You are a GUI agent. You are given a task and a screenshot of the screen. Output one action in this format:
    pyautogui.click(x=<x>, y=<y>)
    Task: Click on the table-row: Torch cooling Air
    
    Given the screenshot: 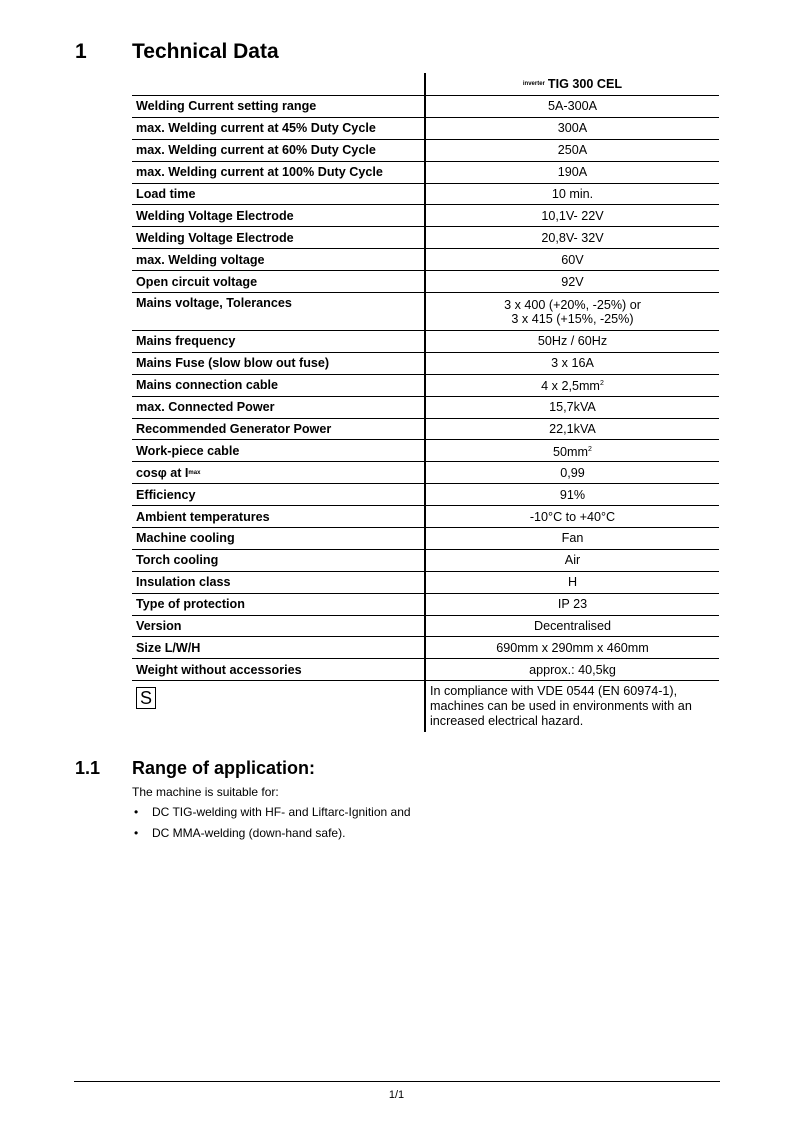 What is the action you would take?
    pyautogui.click(x=425, y=560)
    